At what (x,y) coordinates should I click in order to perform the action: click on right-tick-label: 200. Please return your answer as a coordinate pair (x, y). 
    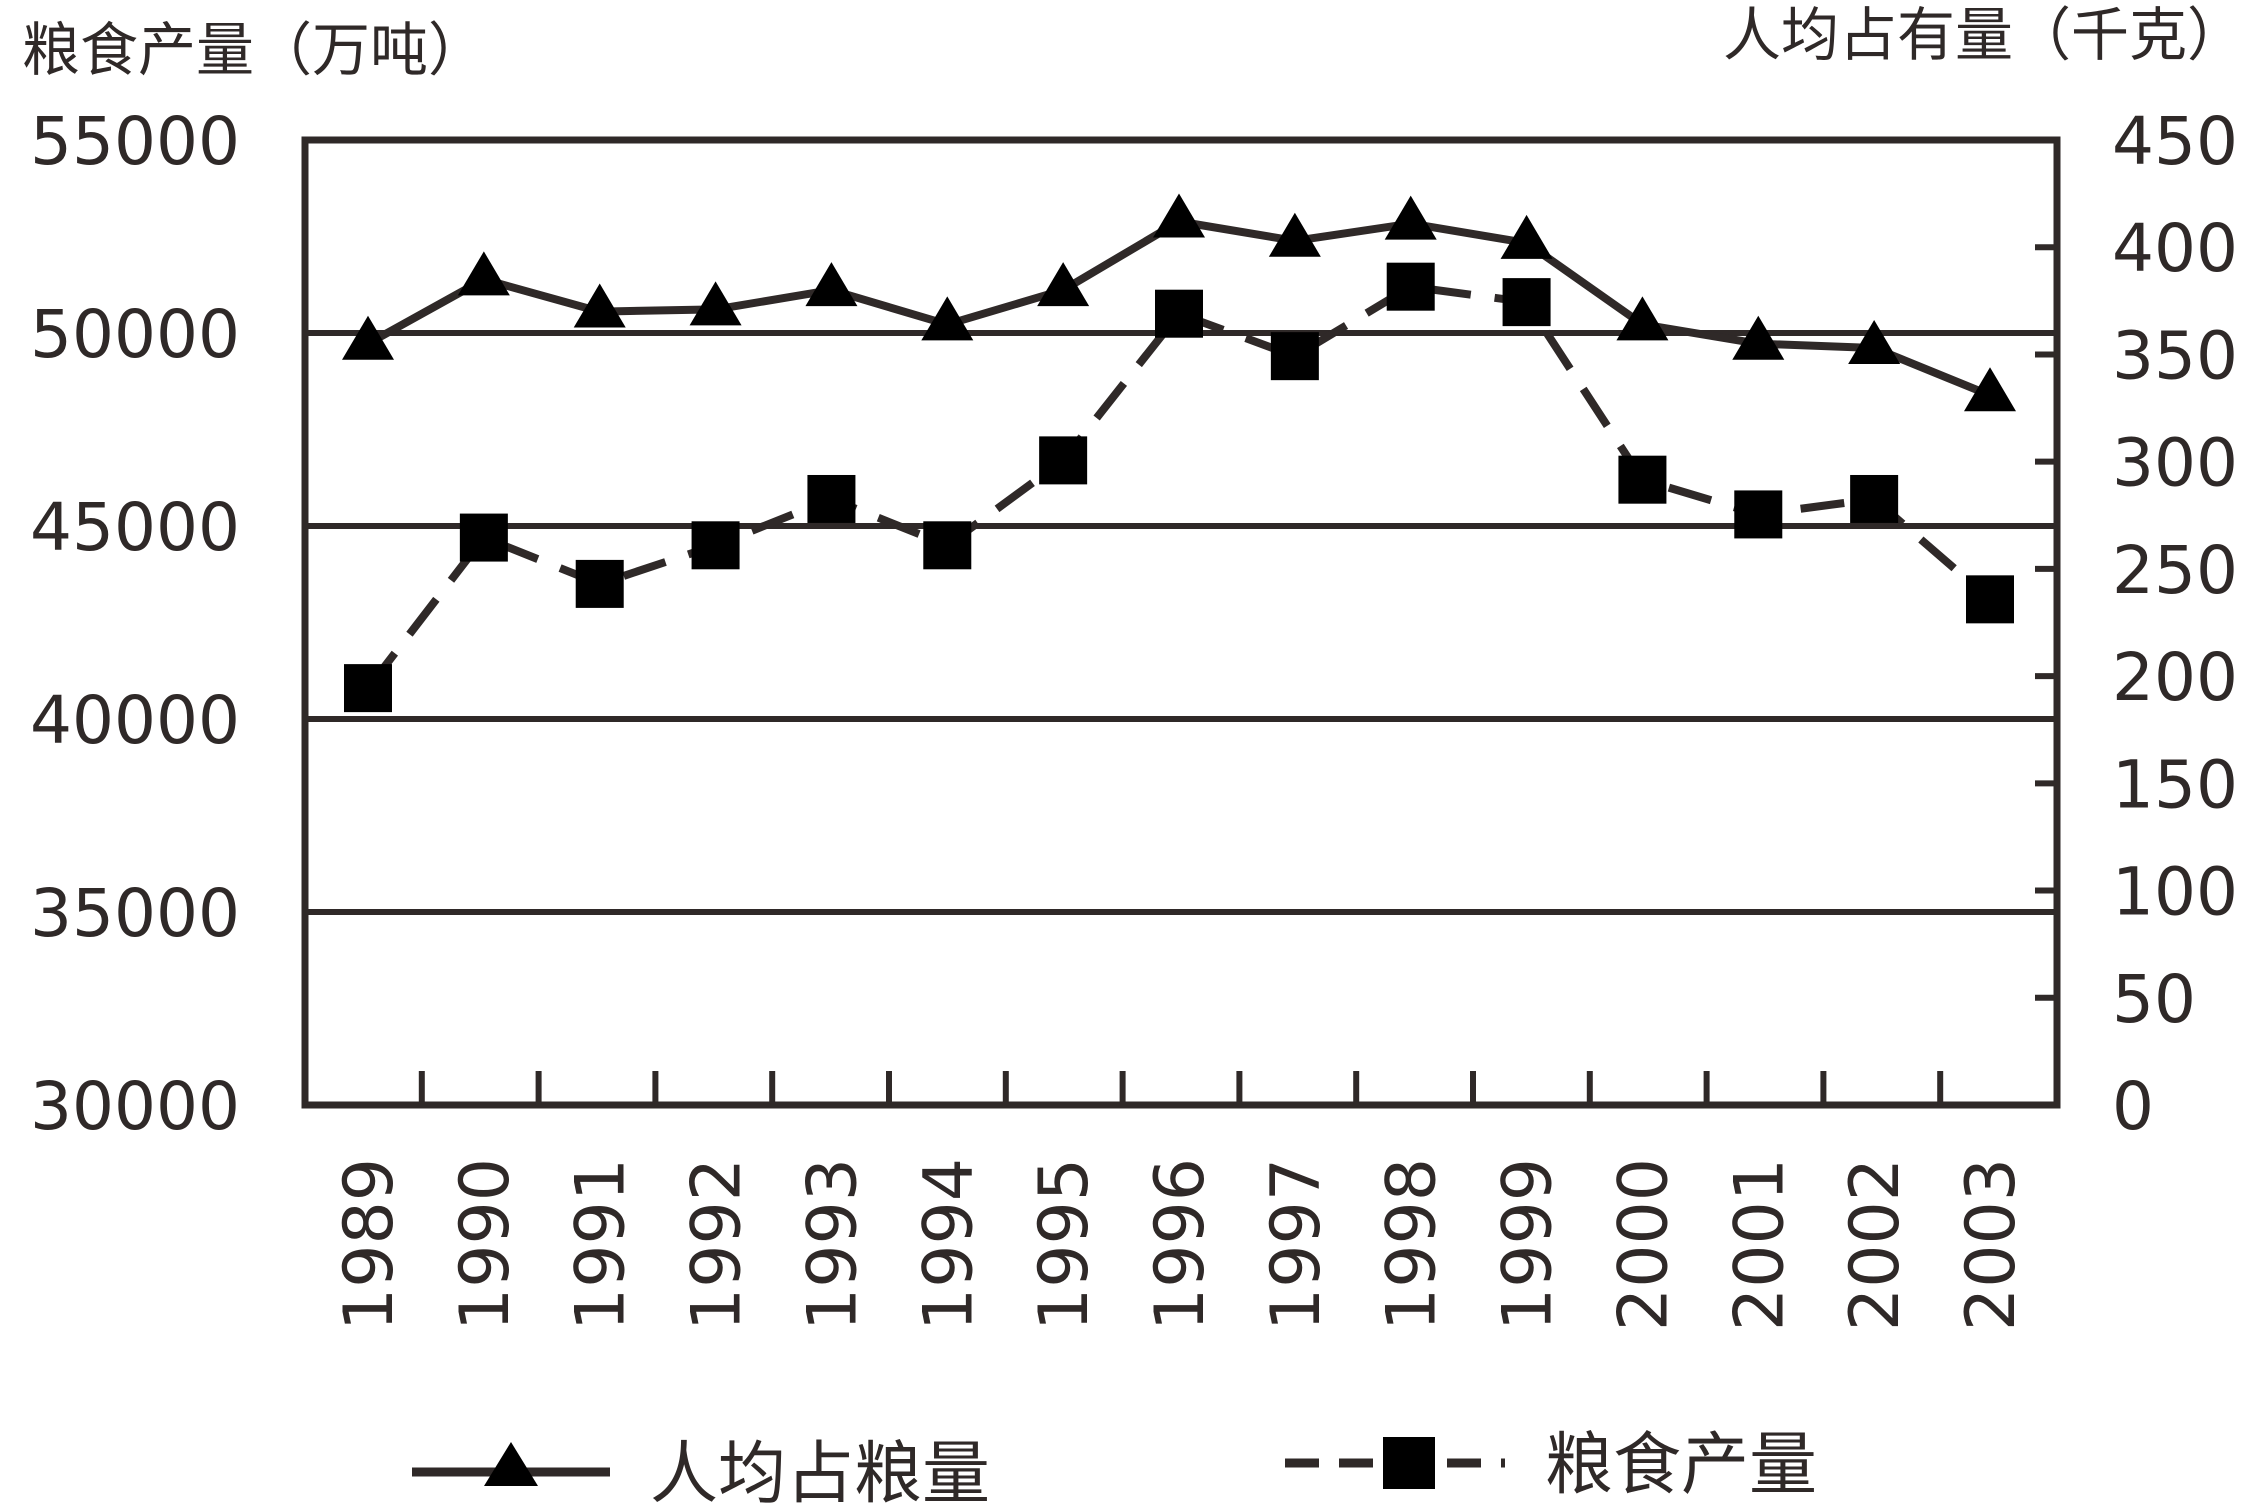
    Looking at the image, I should click on (2175, 677).